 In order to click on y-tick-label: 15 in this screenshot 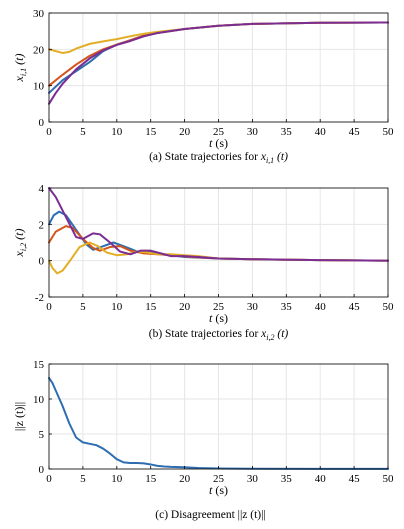, I will do `click(39, 365)`.